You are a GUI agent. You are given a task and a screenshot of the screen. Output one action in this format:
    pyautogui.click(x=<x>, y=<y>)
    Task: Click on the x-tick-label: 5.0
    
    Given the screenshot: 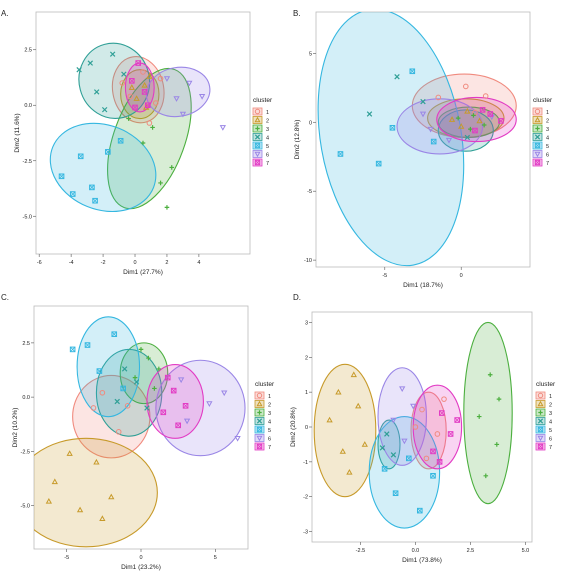 What is the action you would take?
    pyautogui.click(x=526, y=551)
    